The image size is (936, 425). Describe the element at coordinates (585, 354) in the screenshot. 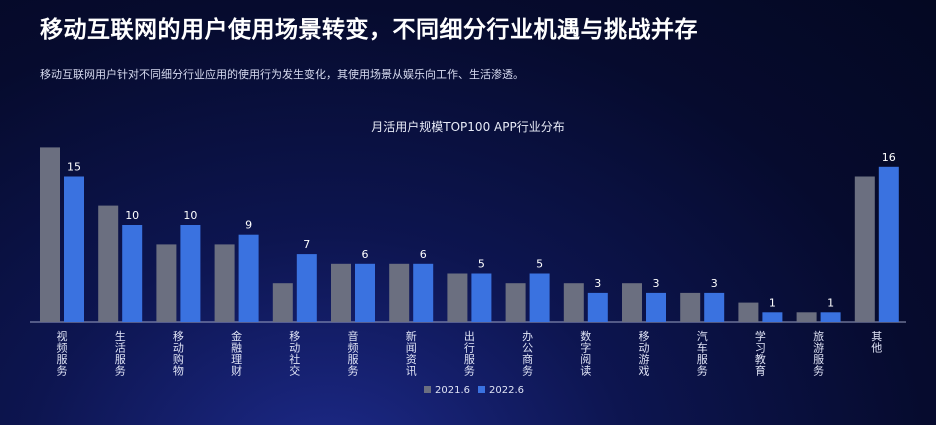

I see `category-label-数字阅读: 数字阅读` at that location.